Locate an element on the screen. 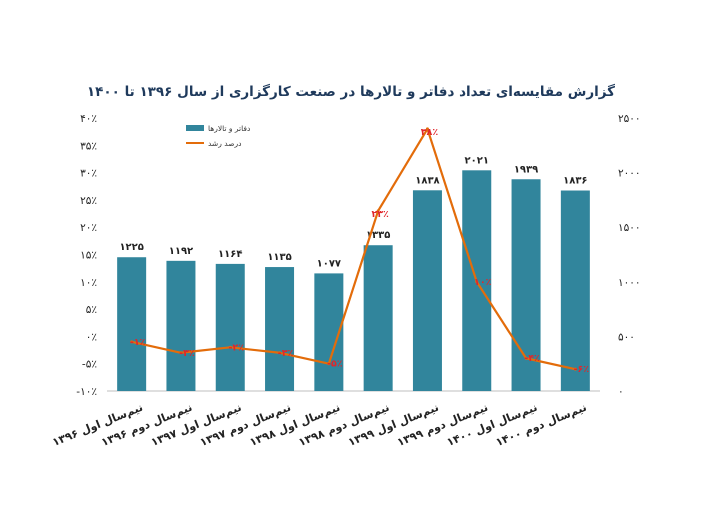  legend-bar-swatch is located at coordinates (195, 128).